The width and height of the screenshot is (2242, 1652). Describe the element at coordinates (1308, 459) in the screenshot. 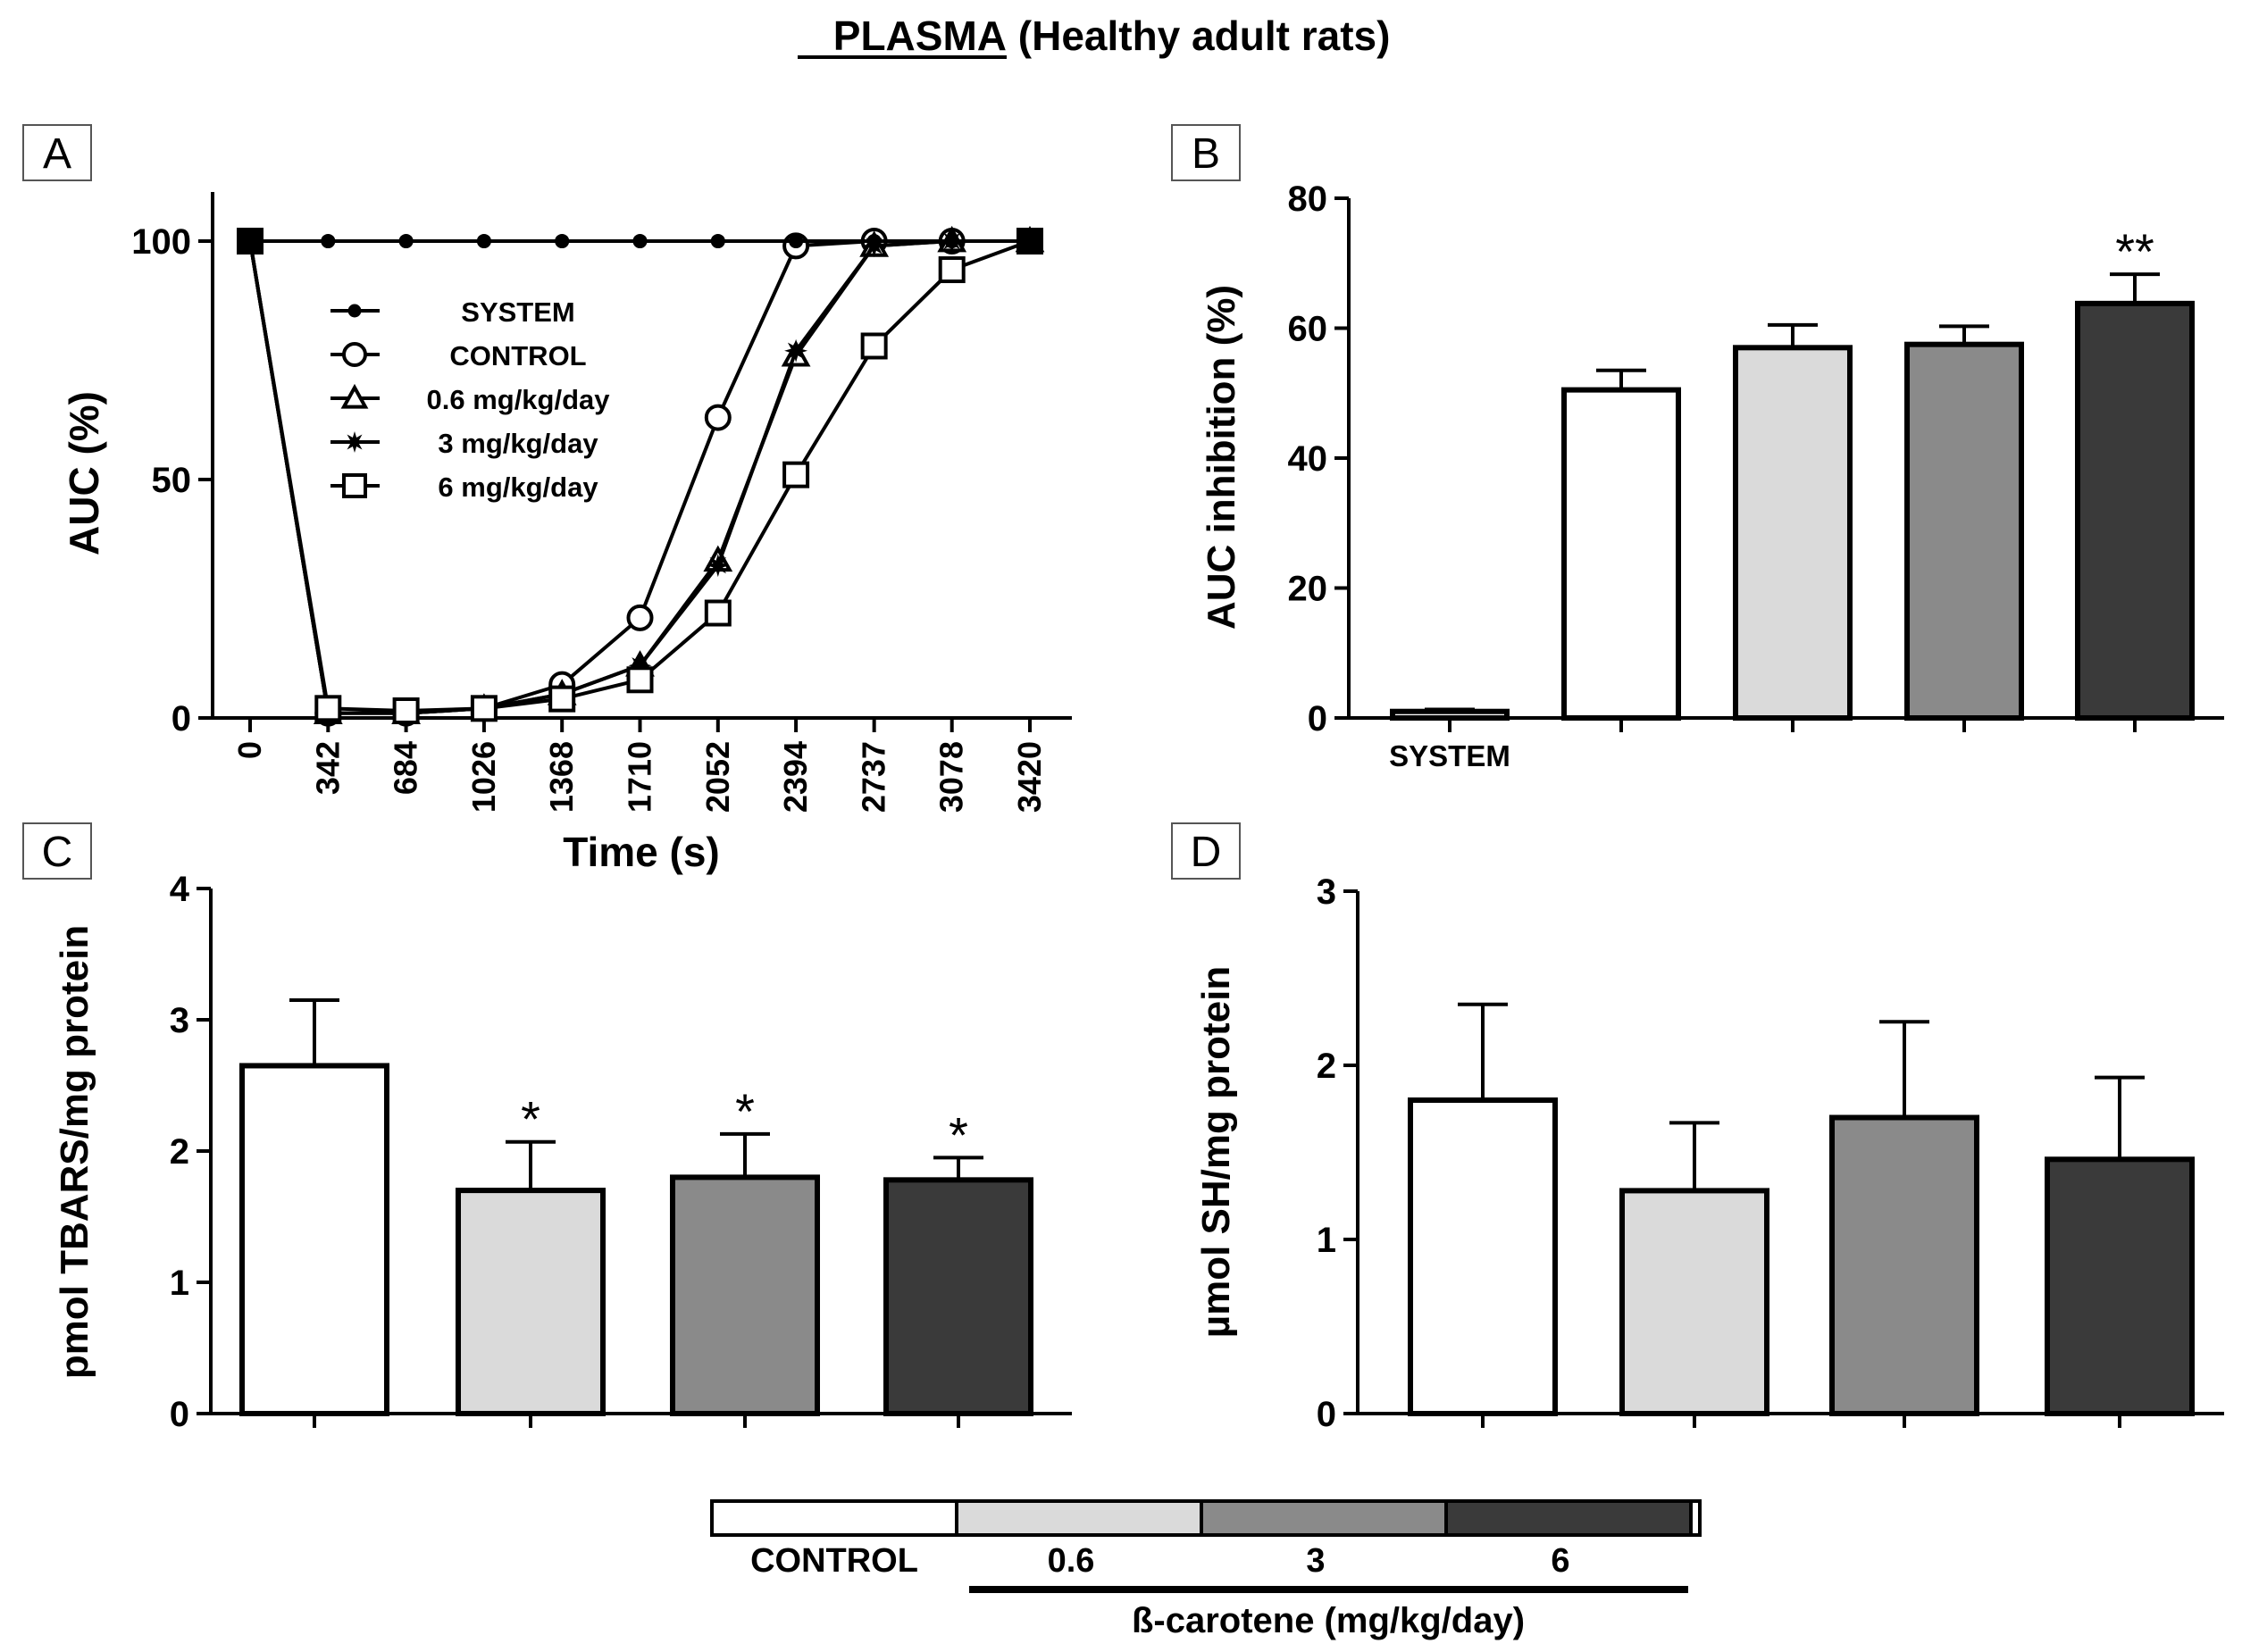

I see `y-tick-label: 40` at that location.